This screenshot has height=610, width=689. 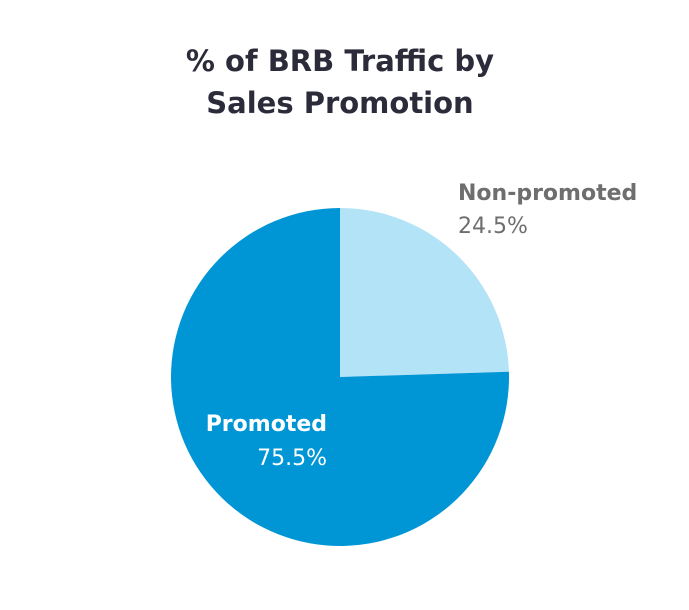 What do you see at coordinates (493, 226) in the screenshot?
I see `slice-value-non-promoted: 24.5%` at bounding box center [493, 226].